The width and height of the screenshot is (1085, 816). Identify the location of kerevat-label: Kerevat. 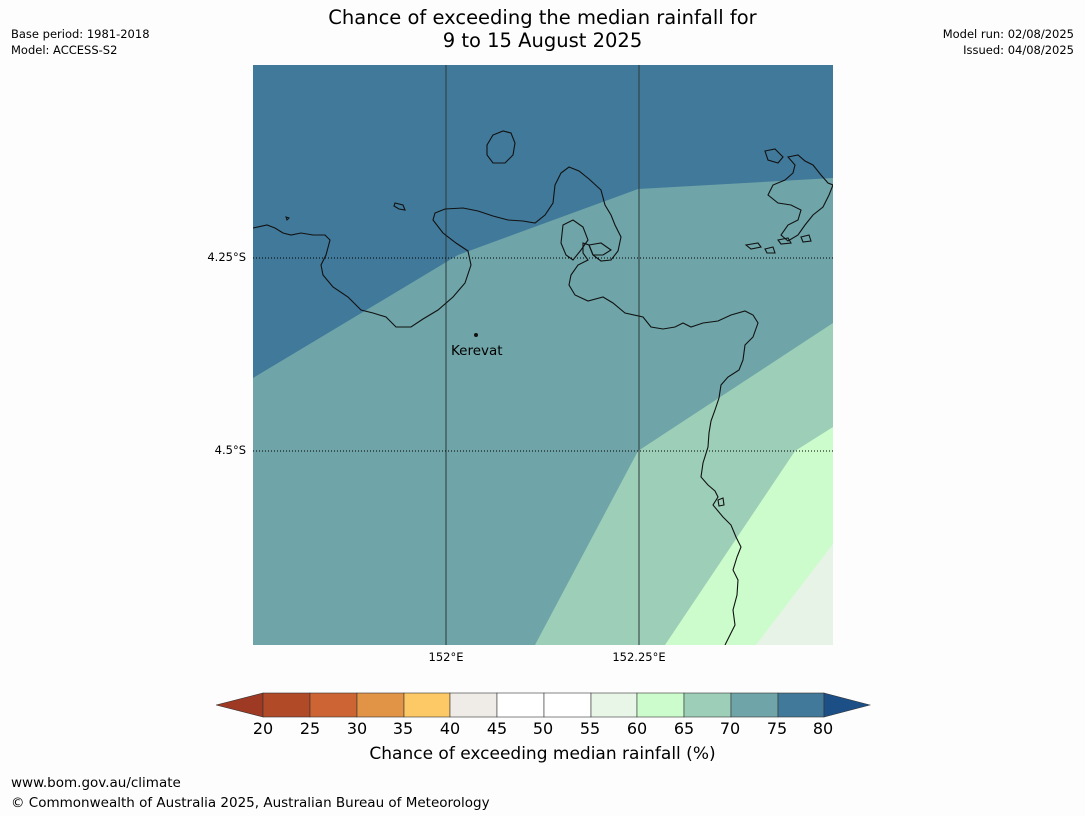
(477, 351).